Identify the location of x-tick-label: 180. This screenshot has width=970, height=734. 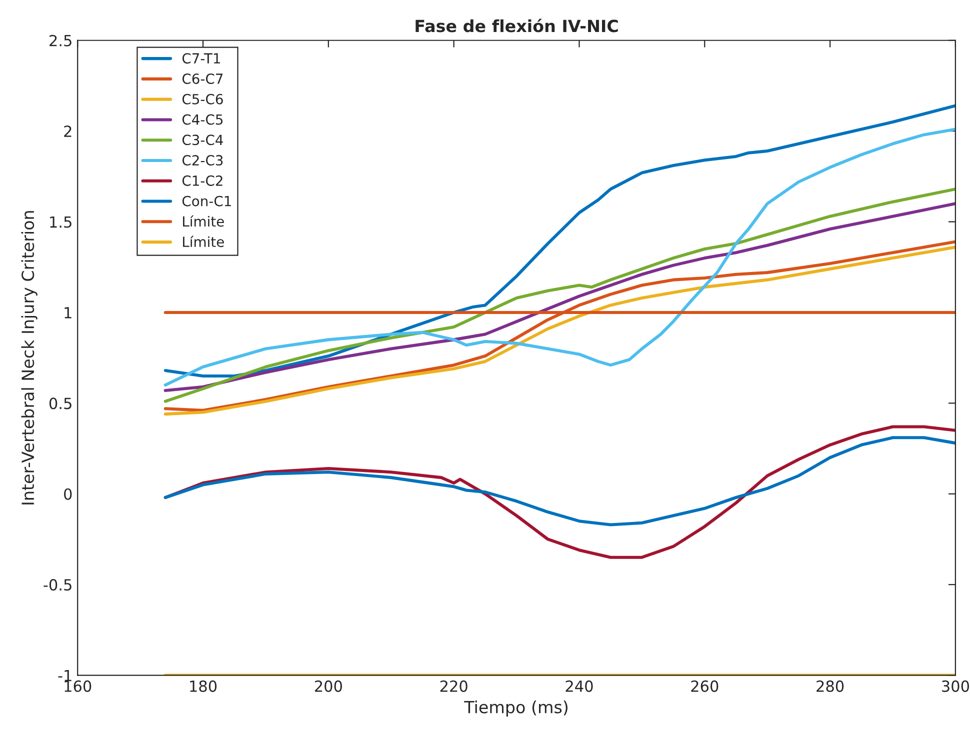
(203, 686).